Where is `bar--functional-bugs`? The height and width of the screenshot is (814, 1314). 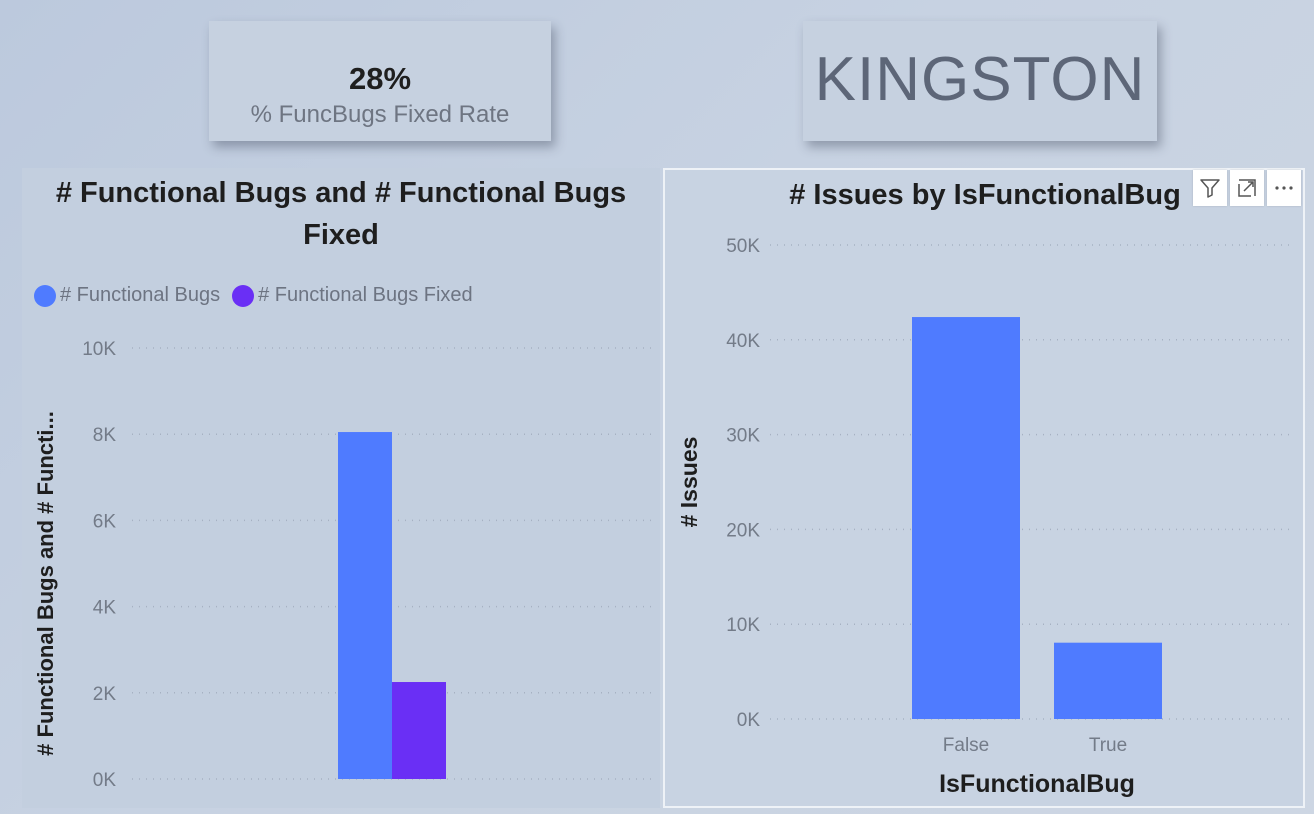 bar--functional-bugs is located at coordinates (365, 605).